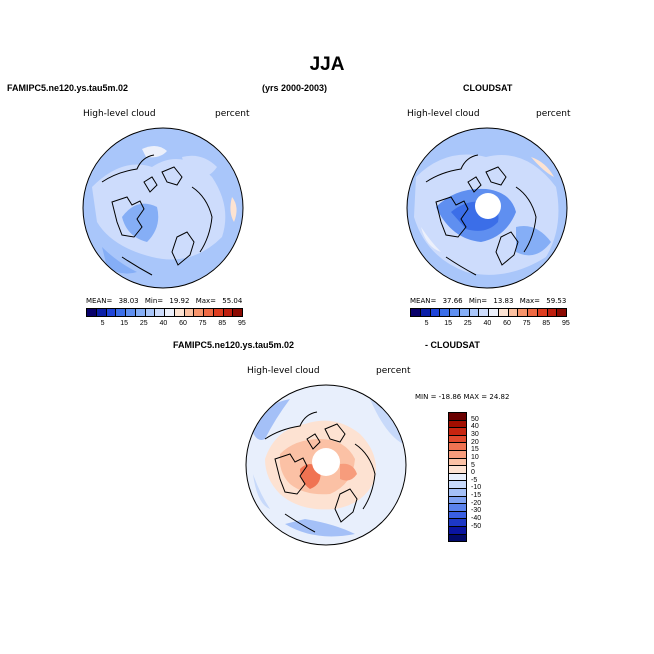  I want to click on panel1-polar-map, so click(163, 208).